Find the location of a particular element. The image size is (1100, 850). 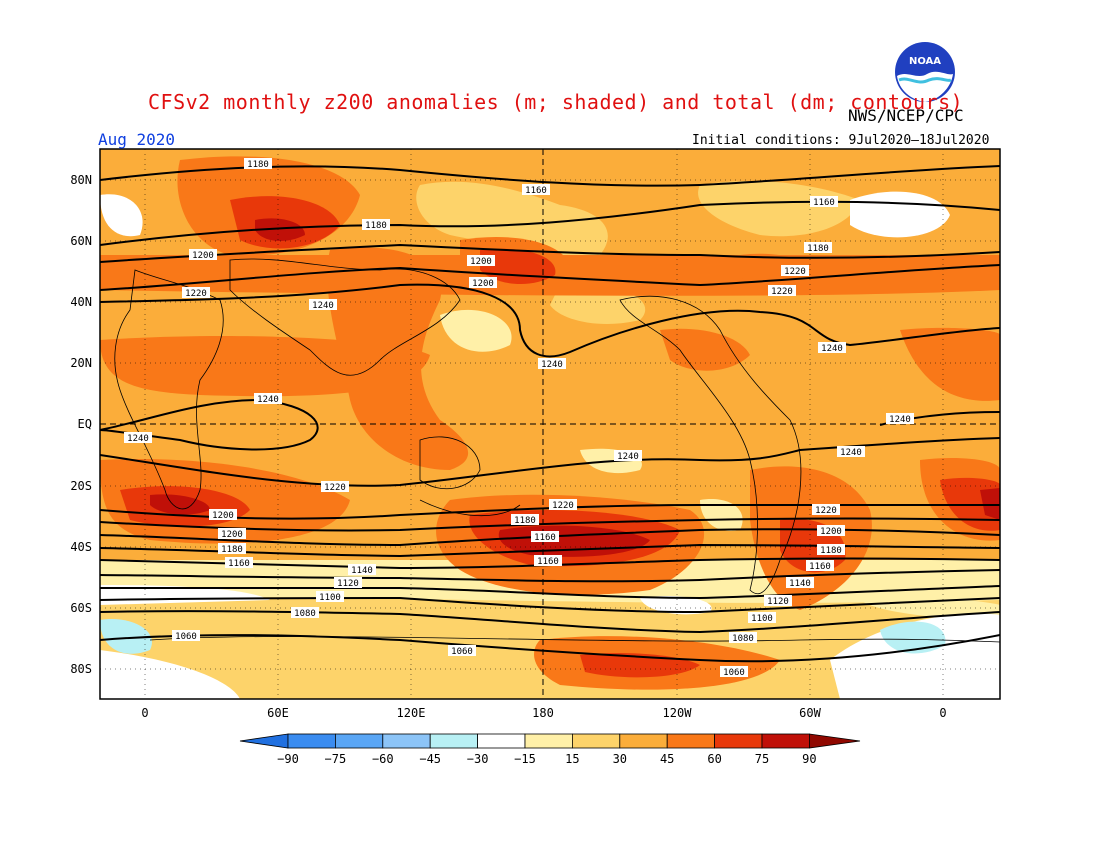

svg-text: 1140 is located at coordinates (362, 571).